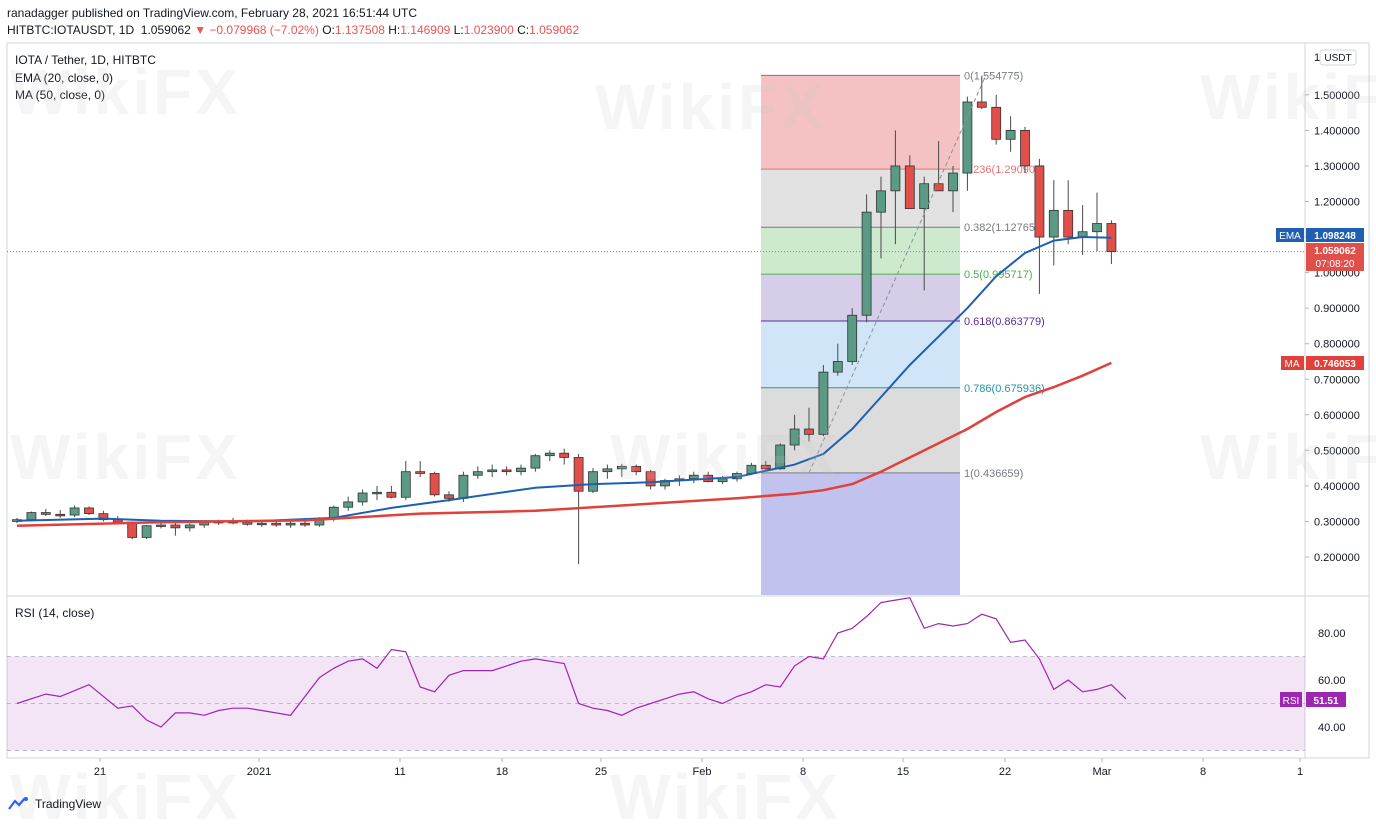 The height and width of the screenshot is (834, 1376). Describe the element at coordinates (1337, 522) in the screenshot. I see `price-tick-label: 0.300000` at that location.